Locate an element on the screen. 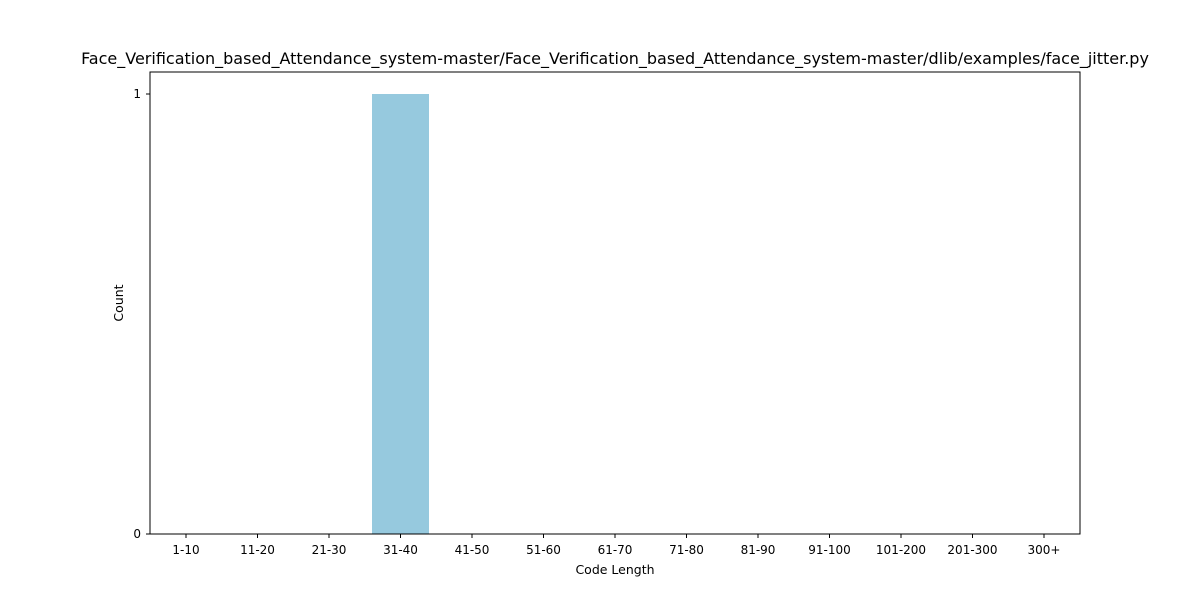 The width and height of the screenshot is (1200, 600). bars-group is located at coordinates (400, 314).